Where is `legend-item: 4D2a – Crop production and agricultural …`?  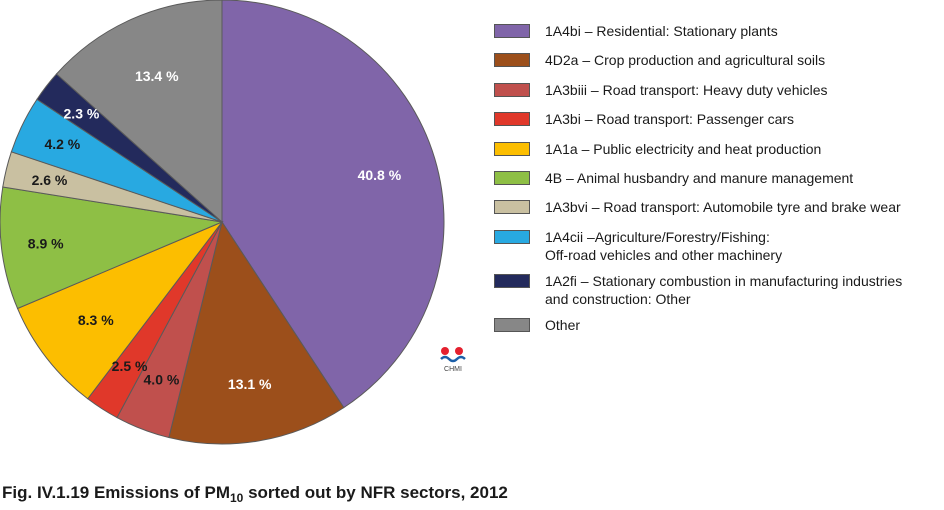
legend-item: 4D2a – Crop production and agricultural … is located at coordinates (659, 60).